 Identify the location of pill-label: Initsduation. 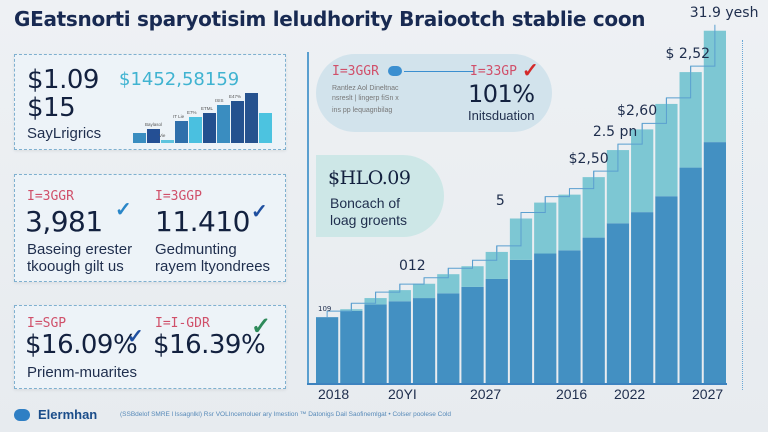
(501, 115).